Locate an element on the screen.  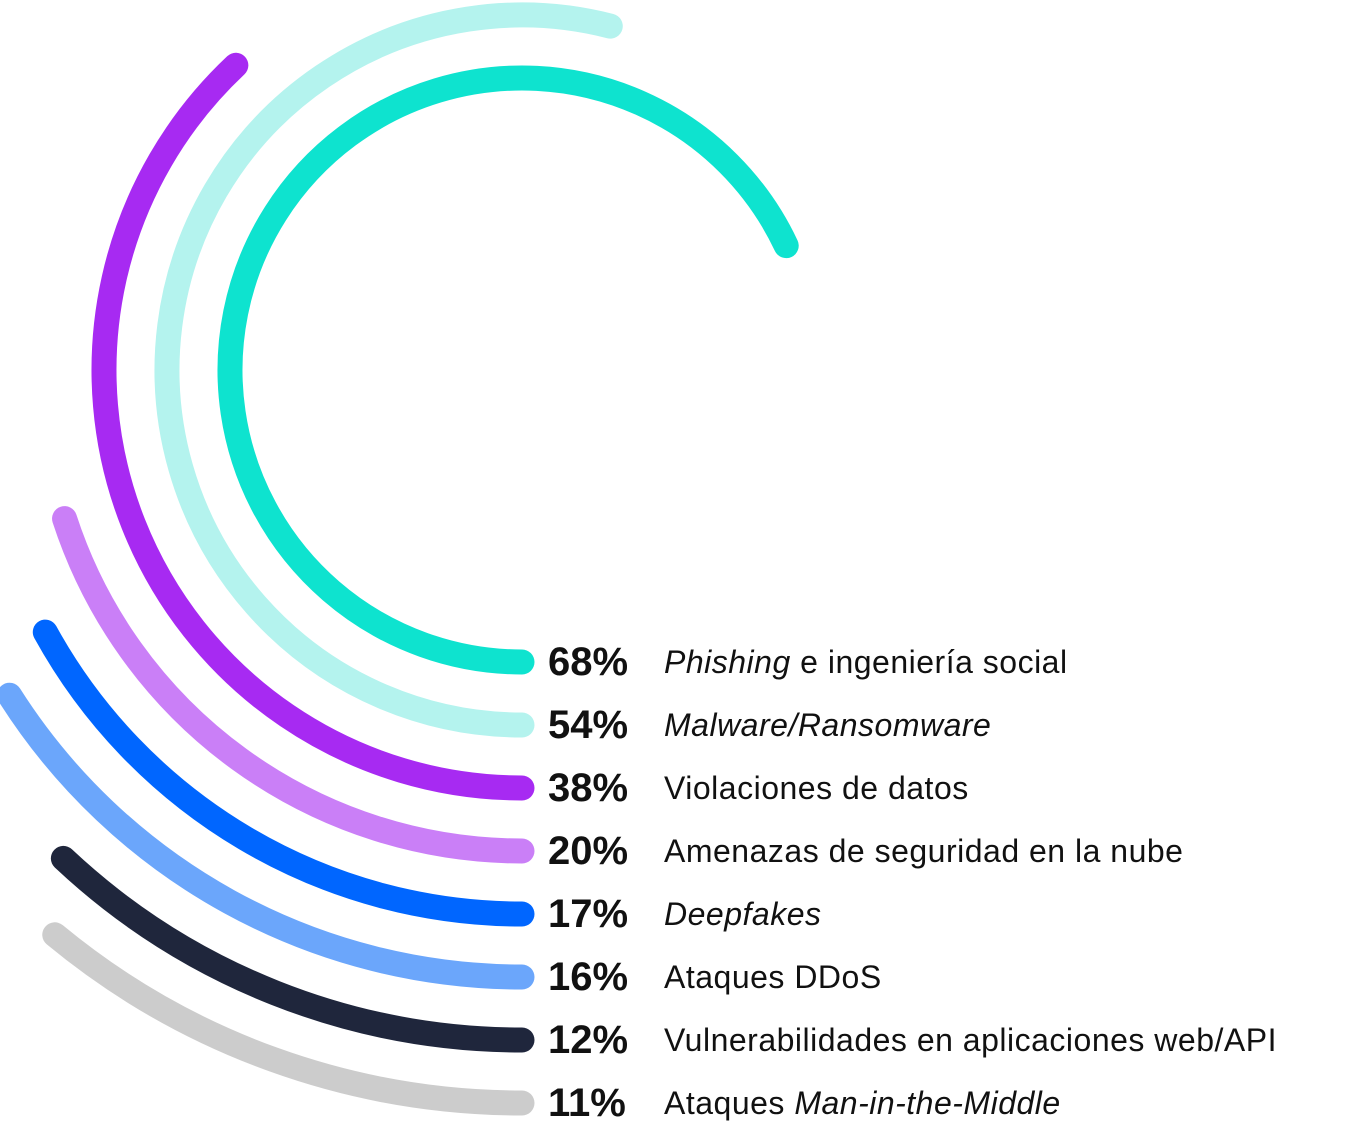
category-label: Phishing e ingeniería social is located at coordinates (866, 662).